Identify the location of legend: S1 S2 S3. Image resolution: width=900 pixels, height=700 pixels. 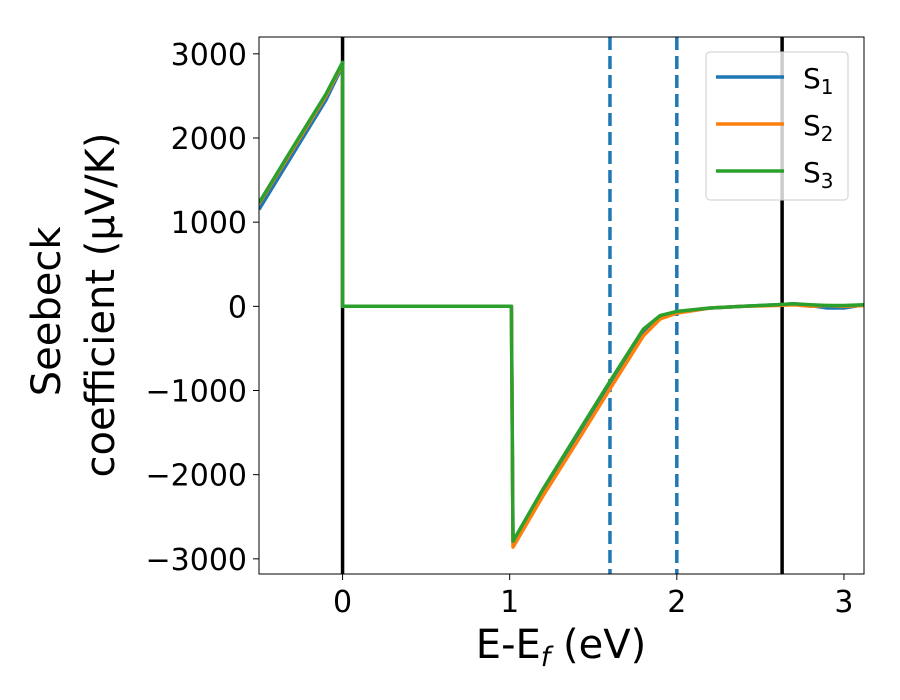
(777, 126).